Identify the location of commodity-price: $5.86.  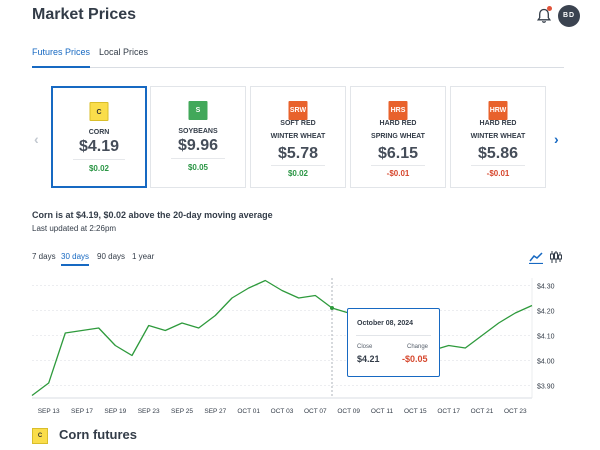
(498, 153).